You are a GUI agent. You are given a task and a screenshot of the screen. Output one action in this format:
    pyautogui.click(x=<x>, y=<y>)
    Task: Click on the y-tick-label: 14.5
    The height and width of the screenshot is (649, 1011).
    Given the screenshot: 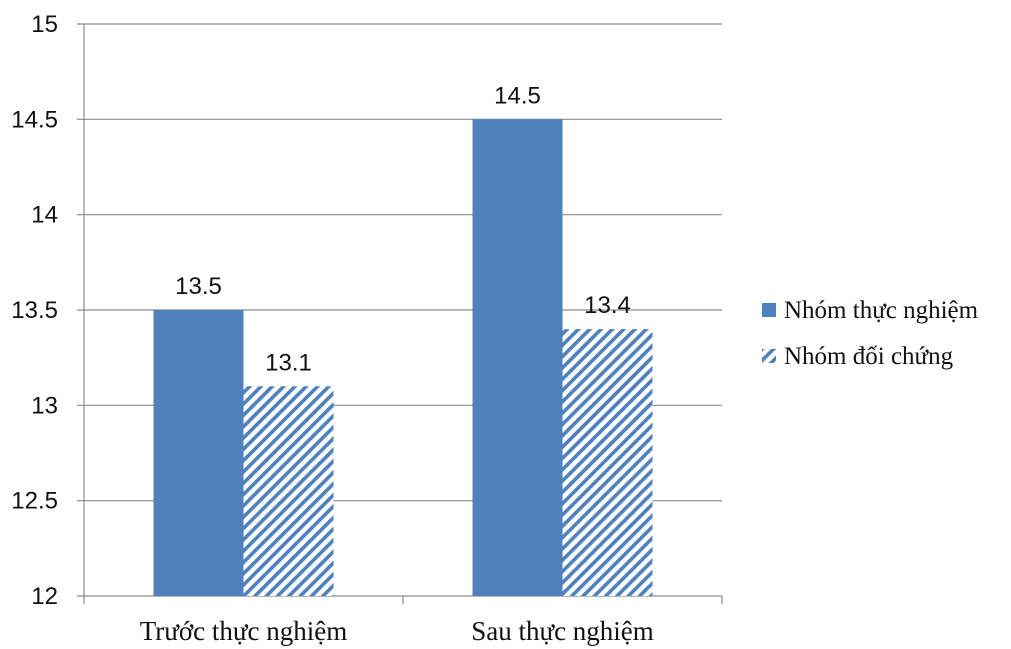 What is the action you would take?
    pyautogui.click(x=34, y=119)
    